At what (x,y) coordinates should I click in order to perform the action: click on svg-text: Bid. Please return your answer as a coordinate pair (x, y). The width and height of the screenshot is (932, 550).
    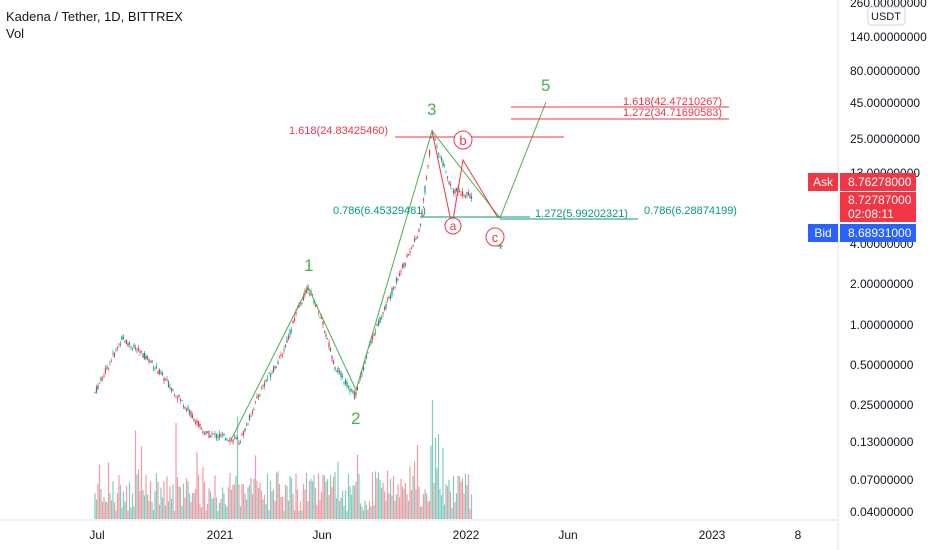
    Looking at the image, I should click on (822, 233).